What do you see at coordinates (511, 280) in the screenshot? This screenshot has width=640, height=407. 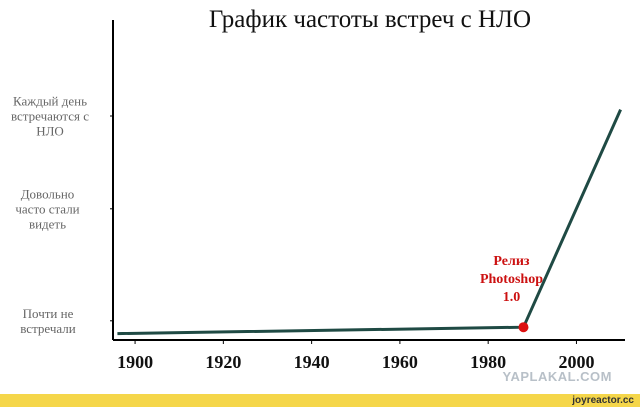 I see `annotation: Релиз Photoshop 1.0` at bounding box center [511, 280].